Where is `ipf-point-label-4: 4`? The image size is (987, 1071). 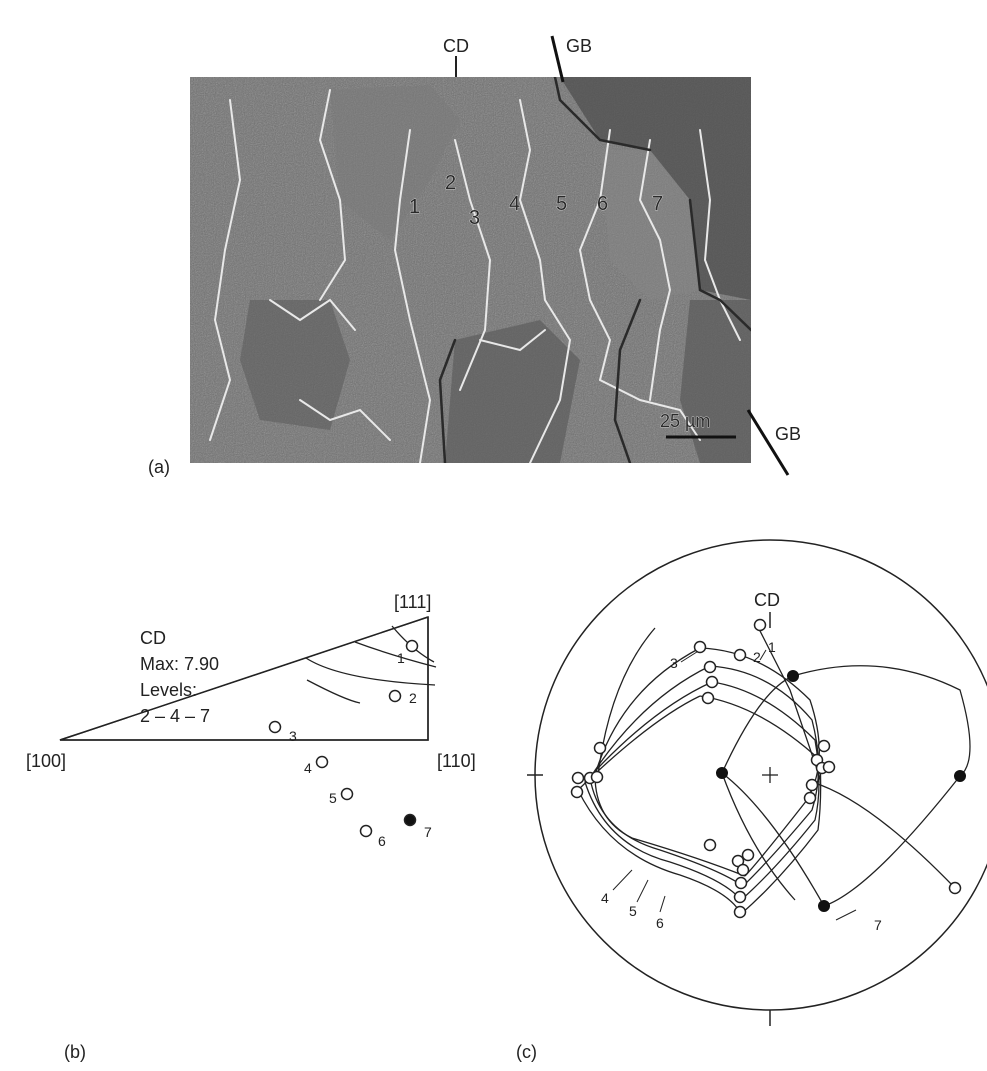 ipf-point-label-4: 4 is located at coordinates (308, 768).